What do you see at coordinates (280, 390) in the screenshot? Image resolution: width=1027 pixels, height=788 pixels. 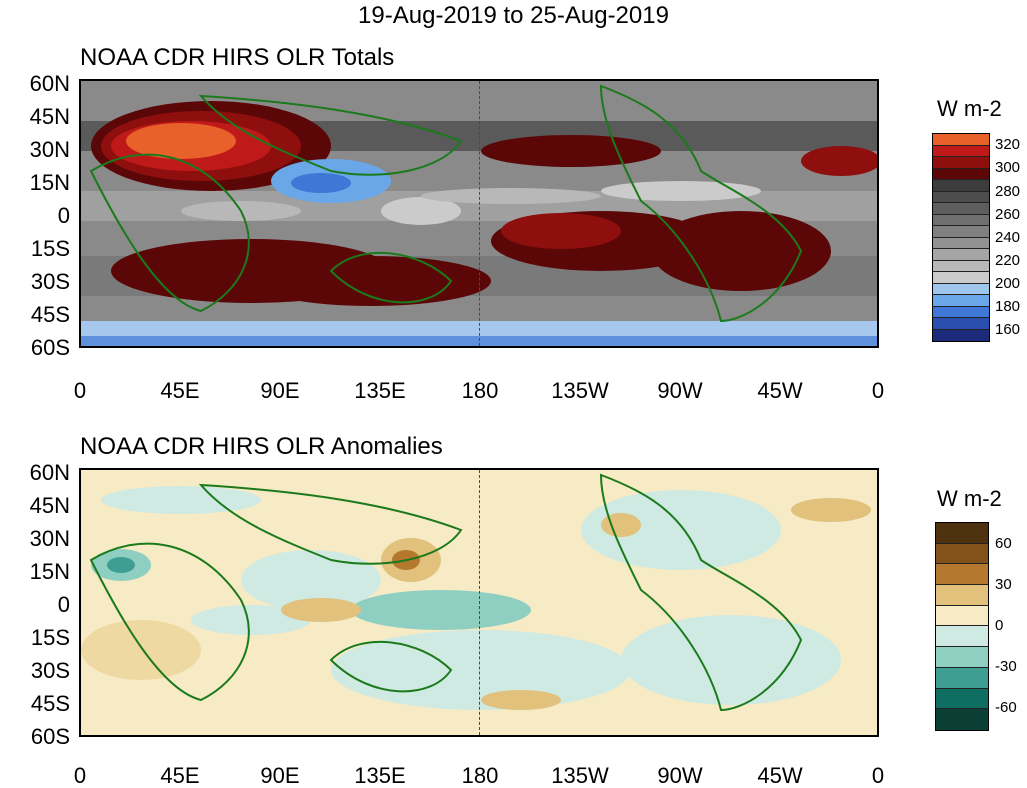 I see `totals-lon-label: 90E` at bounding box center [280, 390].